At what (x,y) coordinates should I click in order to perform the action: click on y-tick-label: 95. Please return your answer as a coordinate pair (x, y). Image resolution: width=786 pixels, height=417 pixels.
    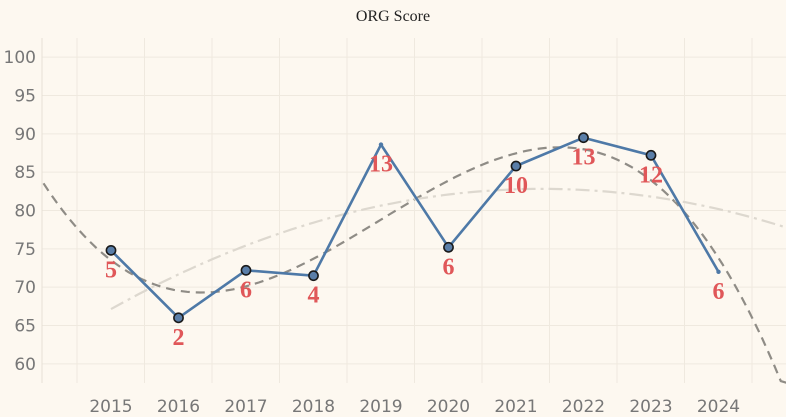
    Looking at the image, I should click on (25, 97).